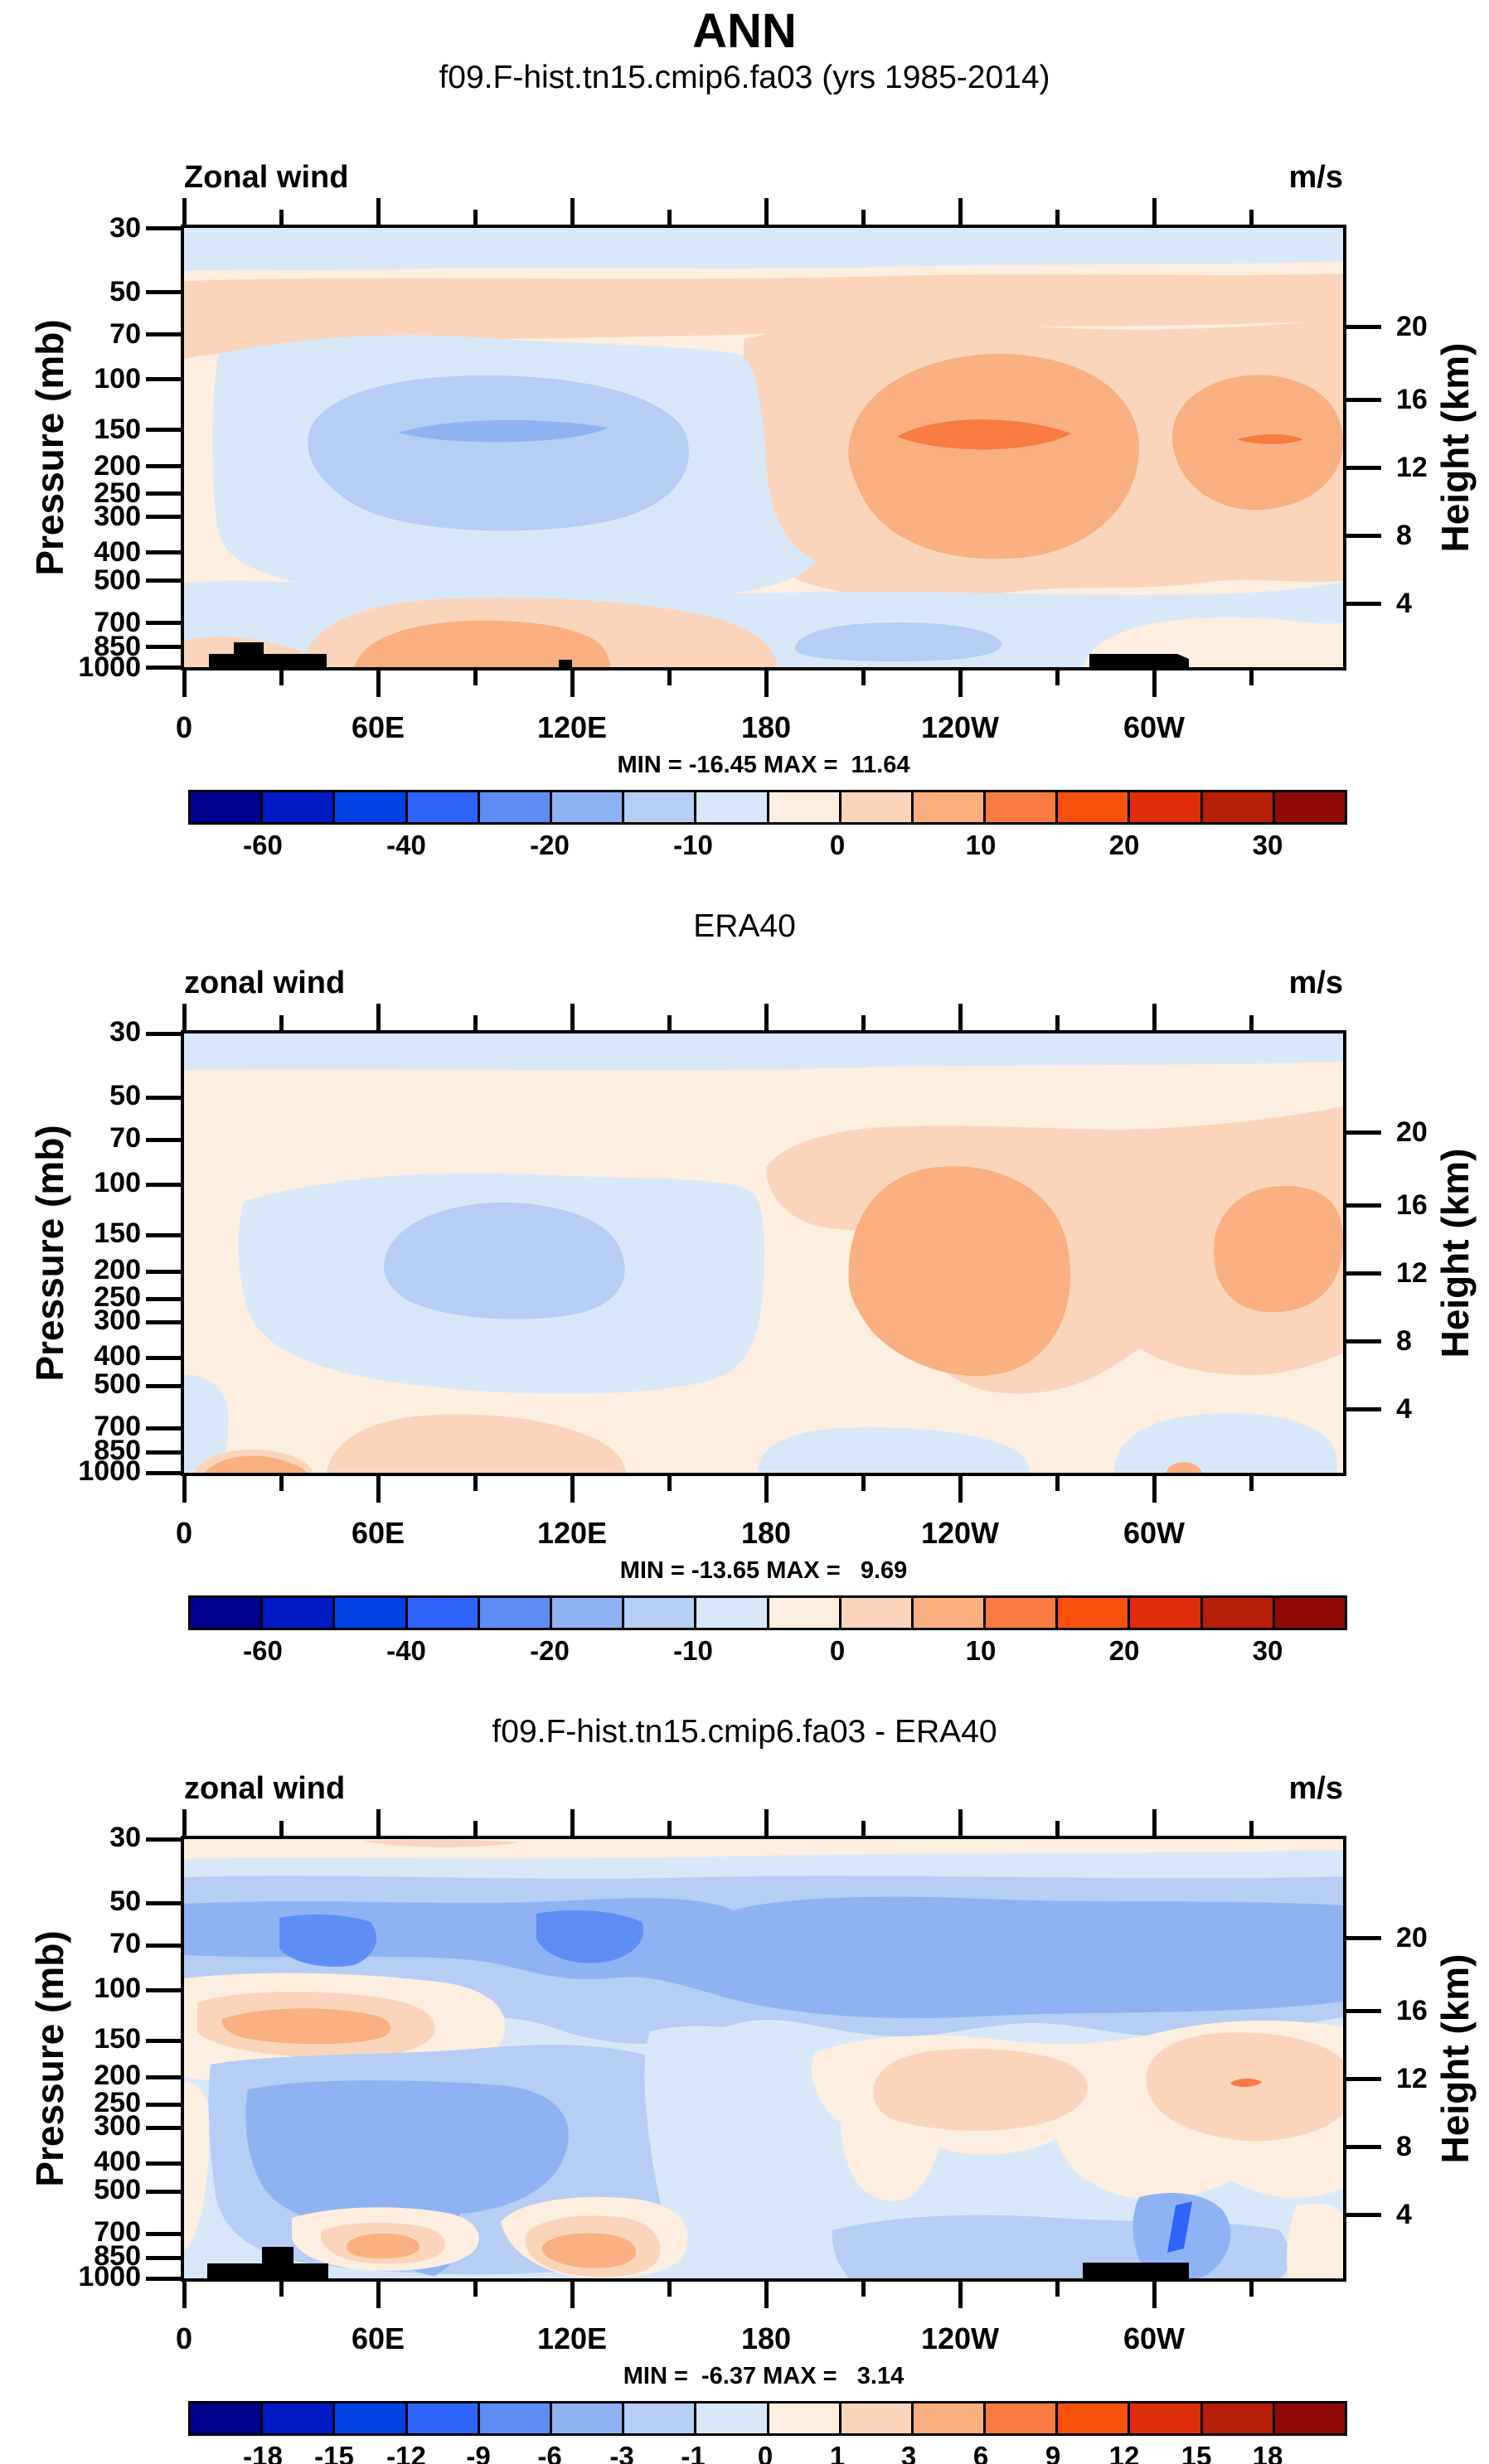 The height and width of the screenshot is (2464, 1489). What do you see at coordinates (744, 31) in the screenshot?
I see `figure-title: ANN` at bounding box center [744, 31].